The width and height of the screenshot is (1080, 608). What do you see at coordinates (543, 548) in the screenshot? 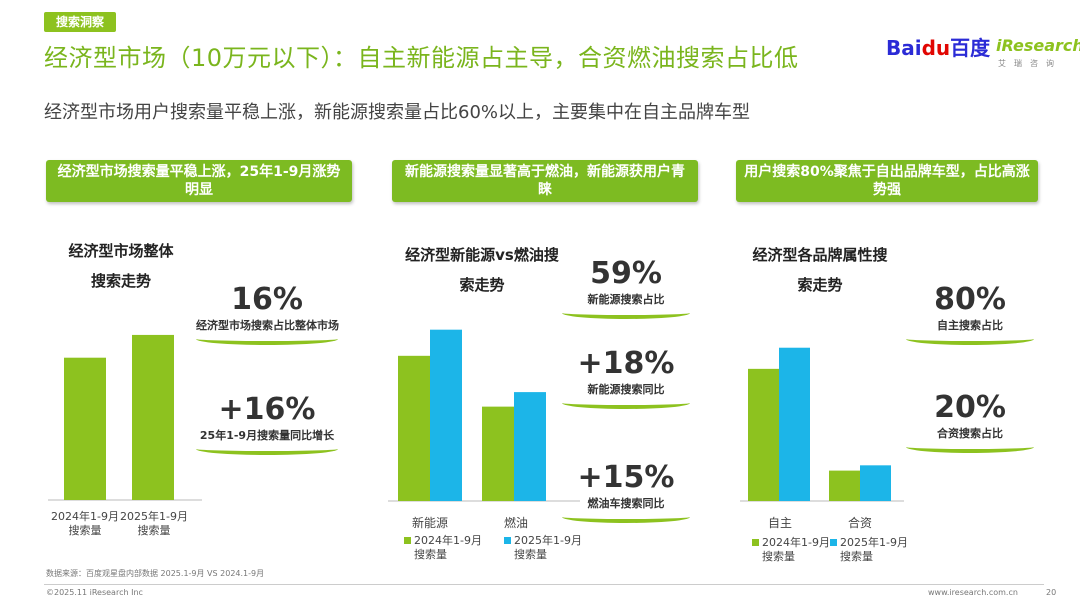
I see `panel2-legend-2025: 2025年1-9月 搜索量` at bounding box center [543, 548].